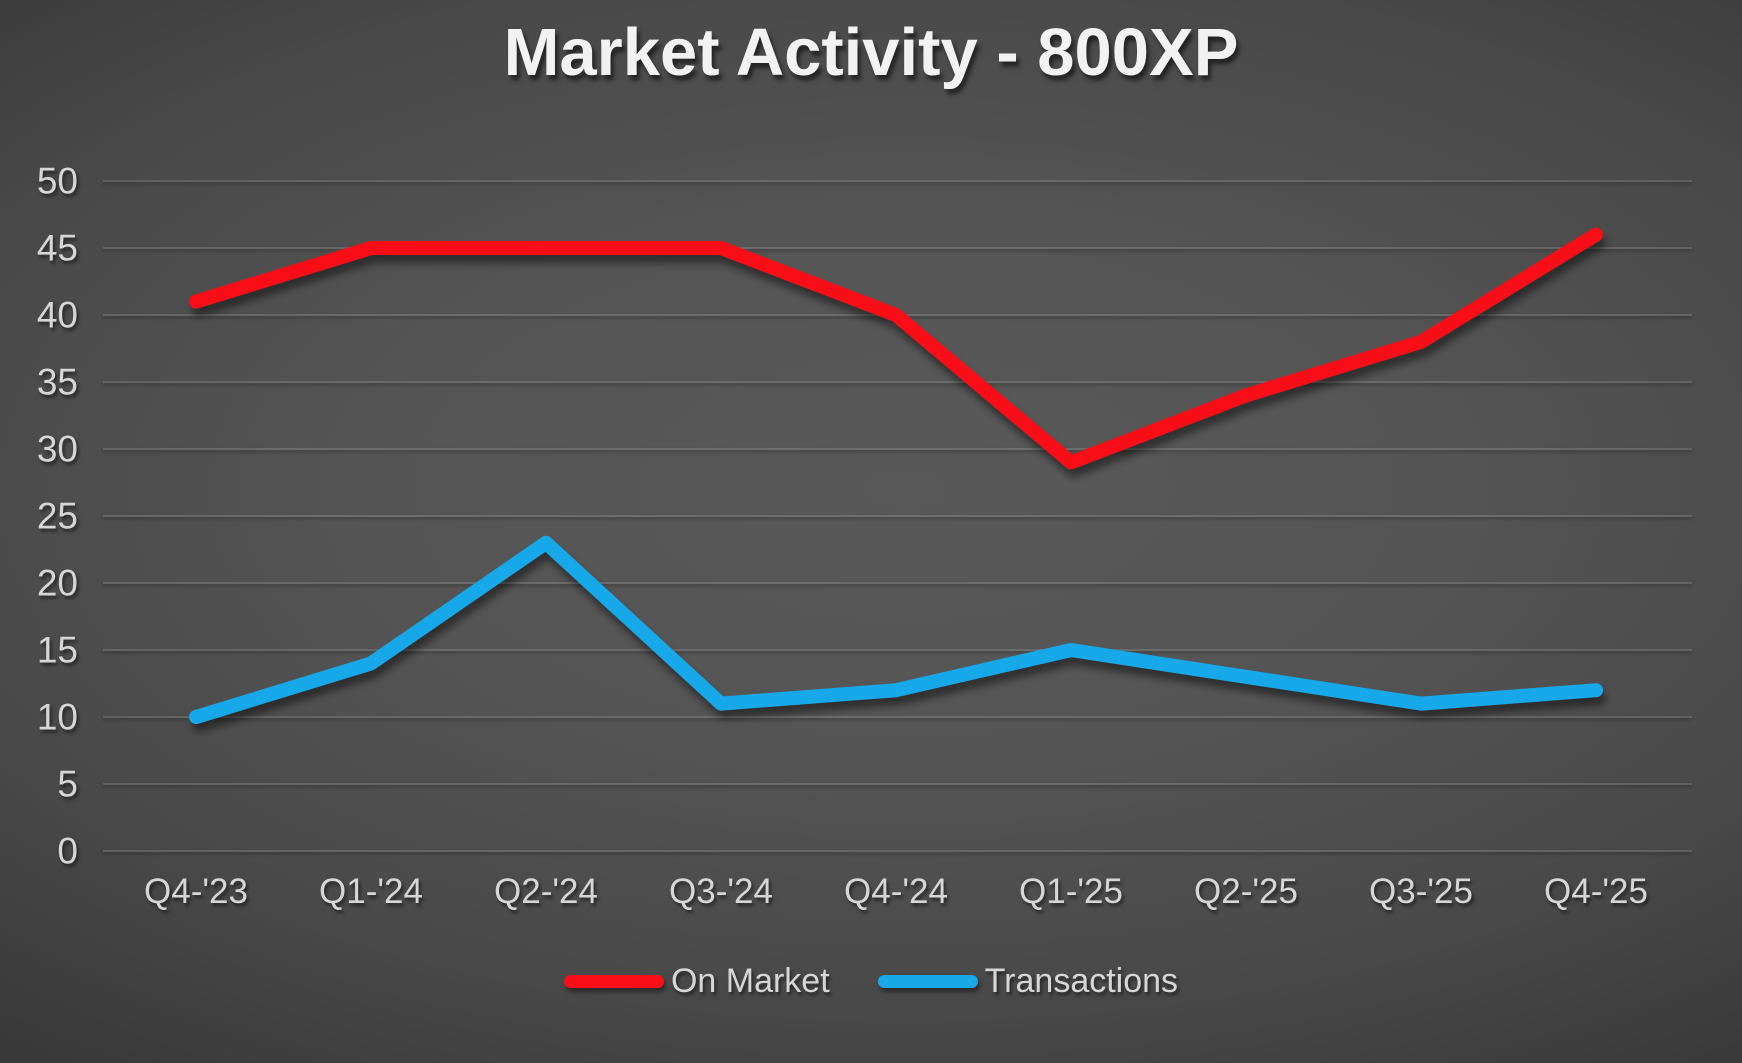 The image size is (1742, 1063). Describe the element at coordinates (1421, 891) in the screenshot. I see `x-axis-tick-label: Q3-'25` at that location.